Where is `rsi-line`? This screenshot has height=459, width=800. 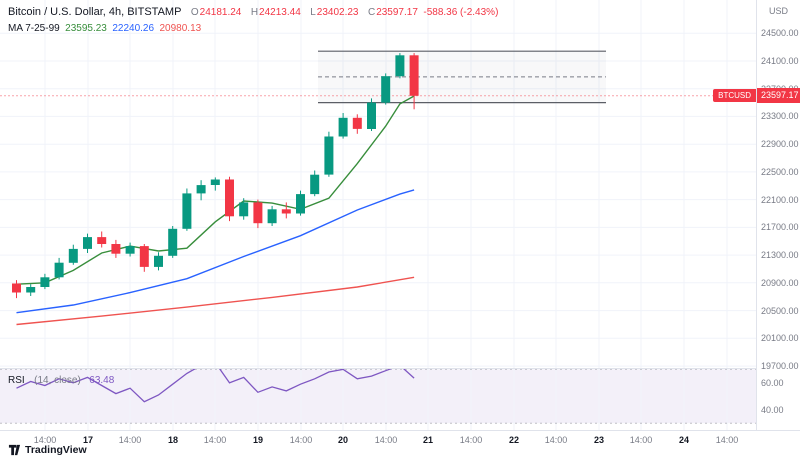 rsi-line is located at coordinates (215, 385).